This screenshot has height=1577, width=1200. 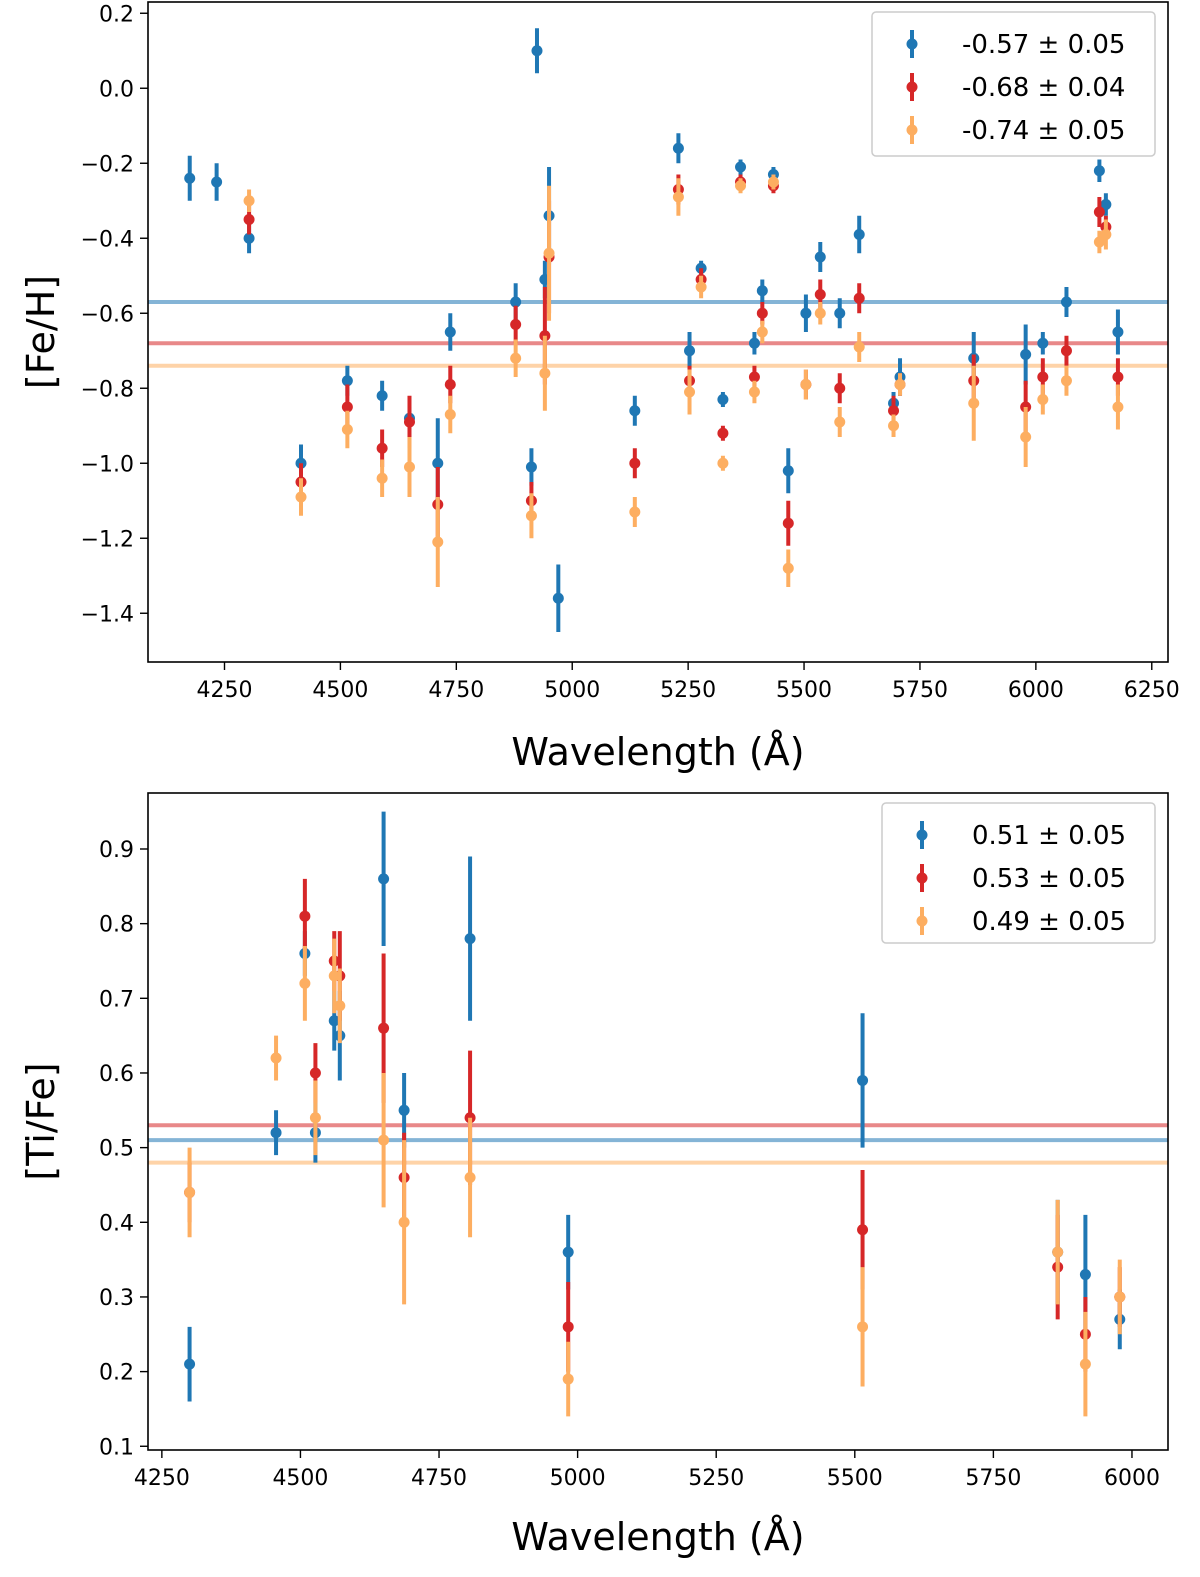 I want to click on legend-label: -0.68 ± 0.04, so click(x=1043, y=88).